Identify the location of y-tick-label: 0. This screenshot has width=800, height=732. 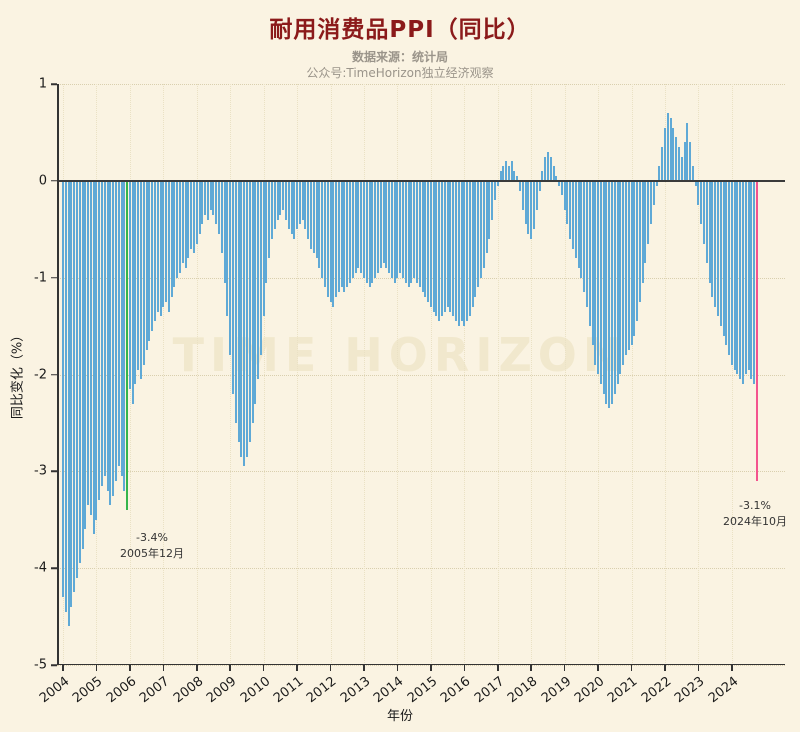
(42, 181).